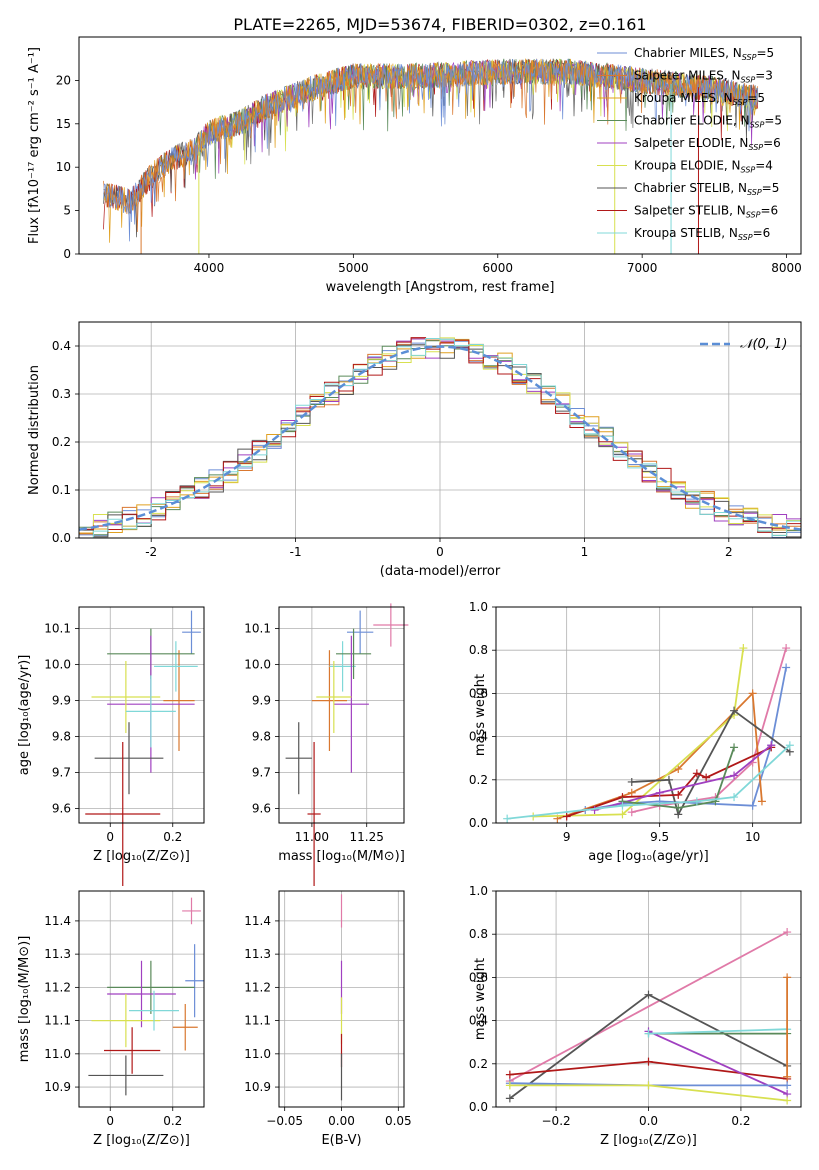 This screenshot has width=819, height=1170. I want to click on y-tick-label: 10.1, so click(257, 629).